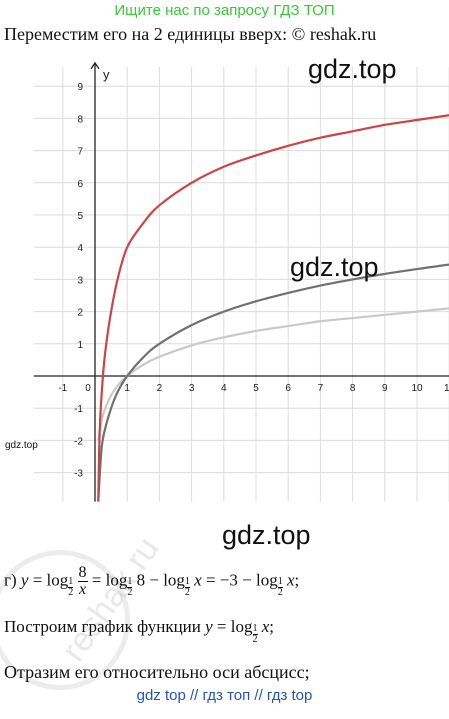 The height and width of the screenshot is (719, 449). I want to click on x-tick-label: 11, so click(446, 388).